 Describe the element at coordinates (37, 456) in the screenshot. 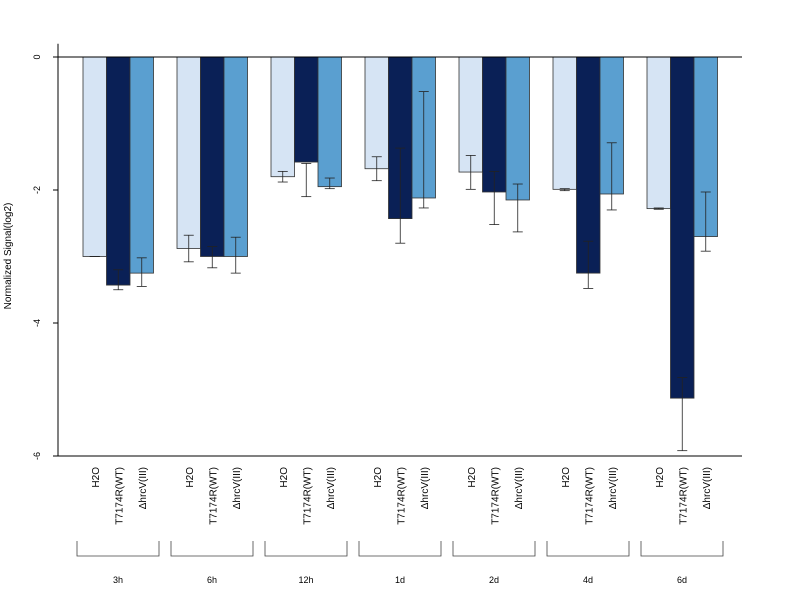

I see `y-tick-label: -6` at that location.